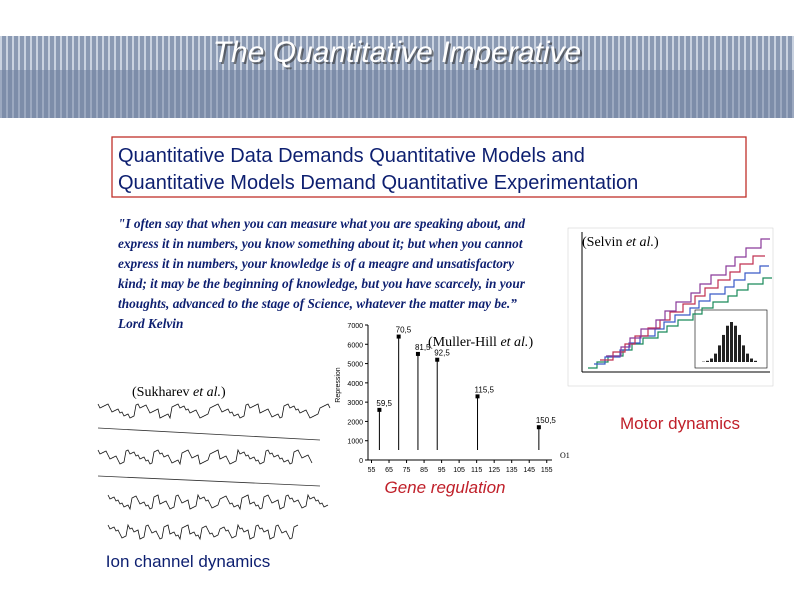 This screenshot has width=794, height=595. What do you see at coordinates (424, 470) in the screenshot?
I see `x-tick-label: 85` at bounding box center [424, 470].